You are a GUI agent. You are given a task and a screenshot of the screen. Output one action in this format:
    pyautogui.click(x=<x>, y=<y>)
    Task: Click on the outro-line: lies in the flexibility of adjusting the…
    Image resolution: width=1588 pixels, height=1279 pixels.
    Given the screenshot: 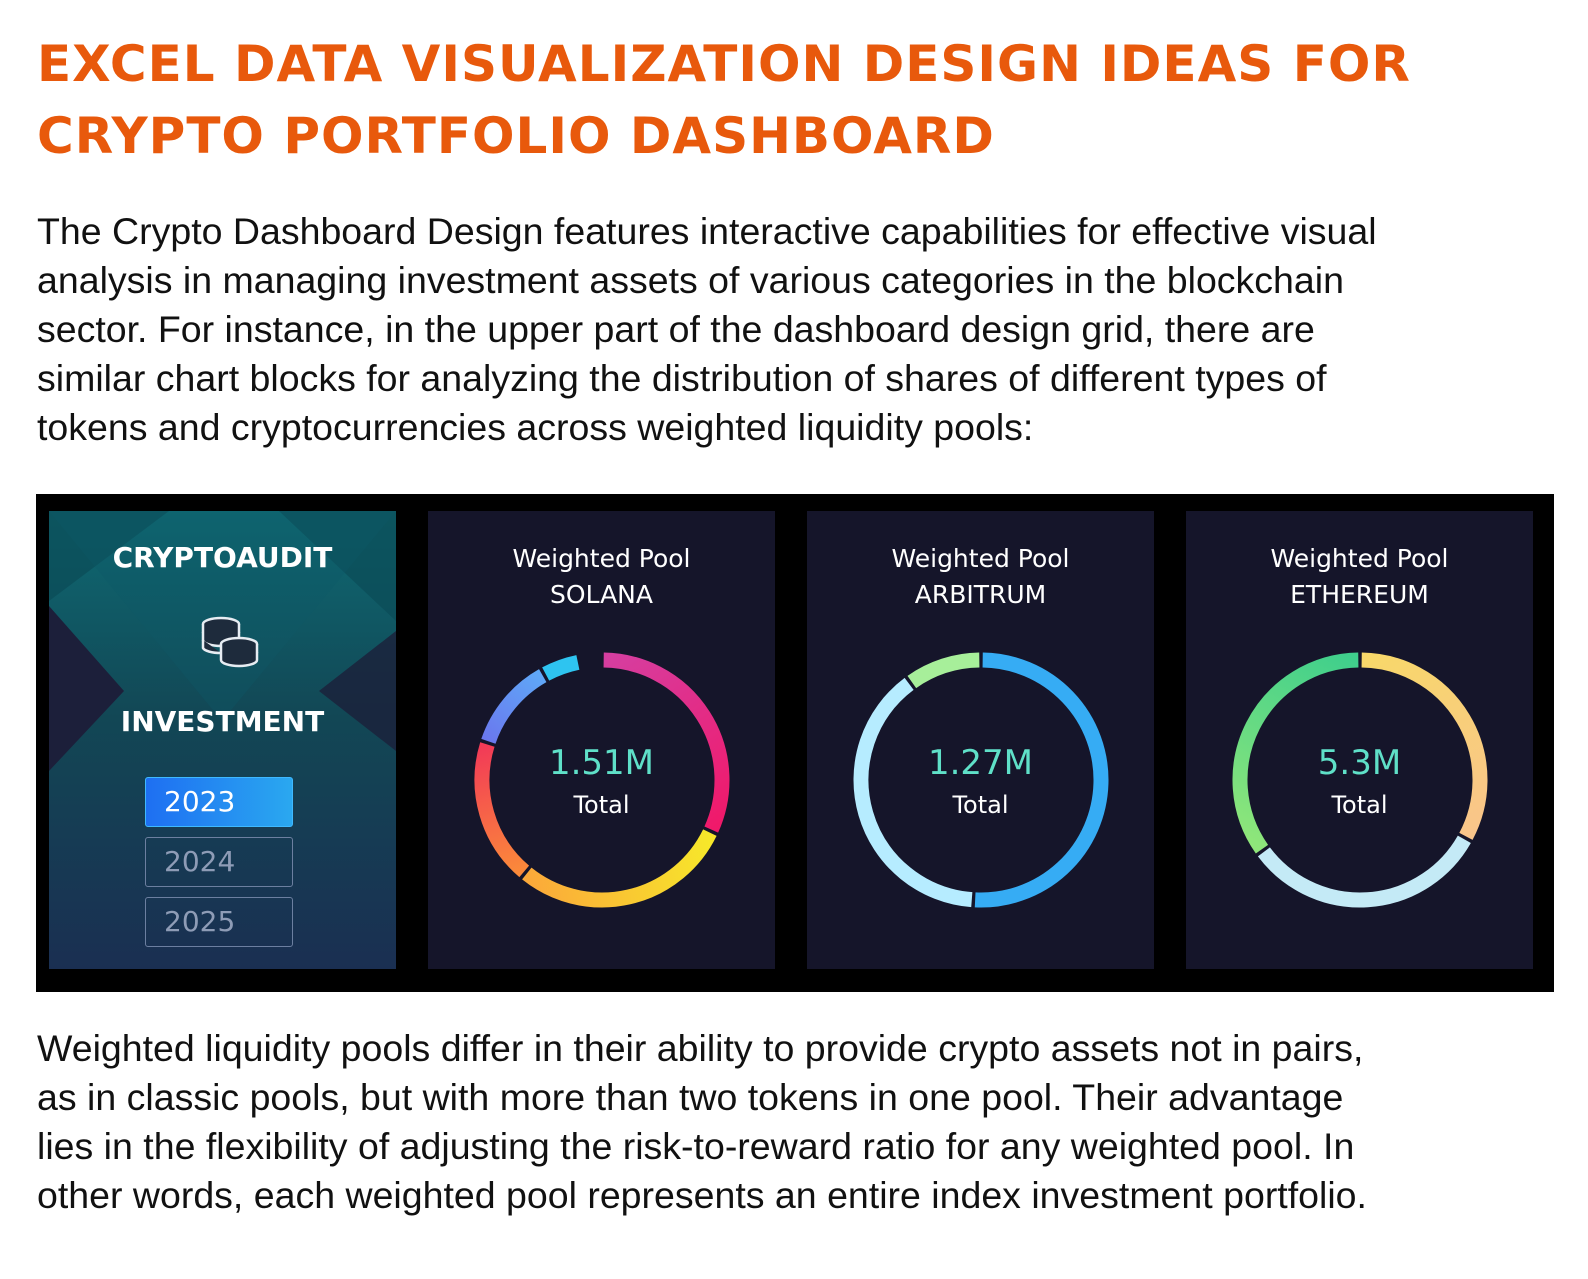 What is the action you would take?
    pyautogui.click(x=696, y=1146)
    